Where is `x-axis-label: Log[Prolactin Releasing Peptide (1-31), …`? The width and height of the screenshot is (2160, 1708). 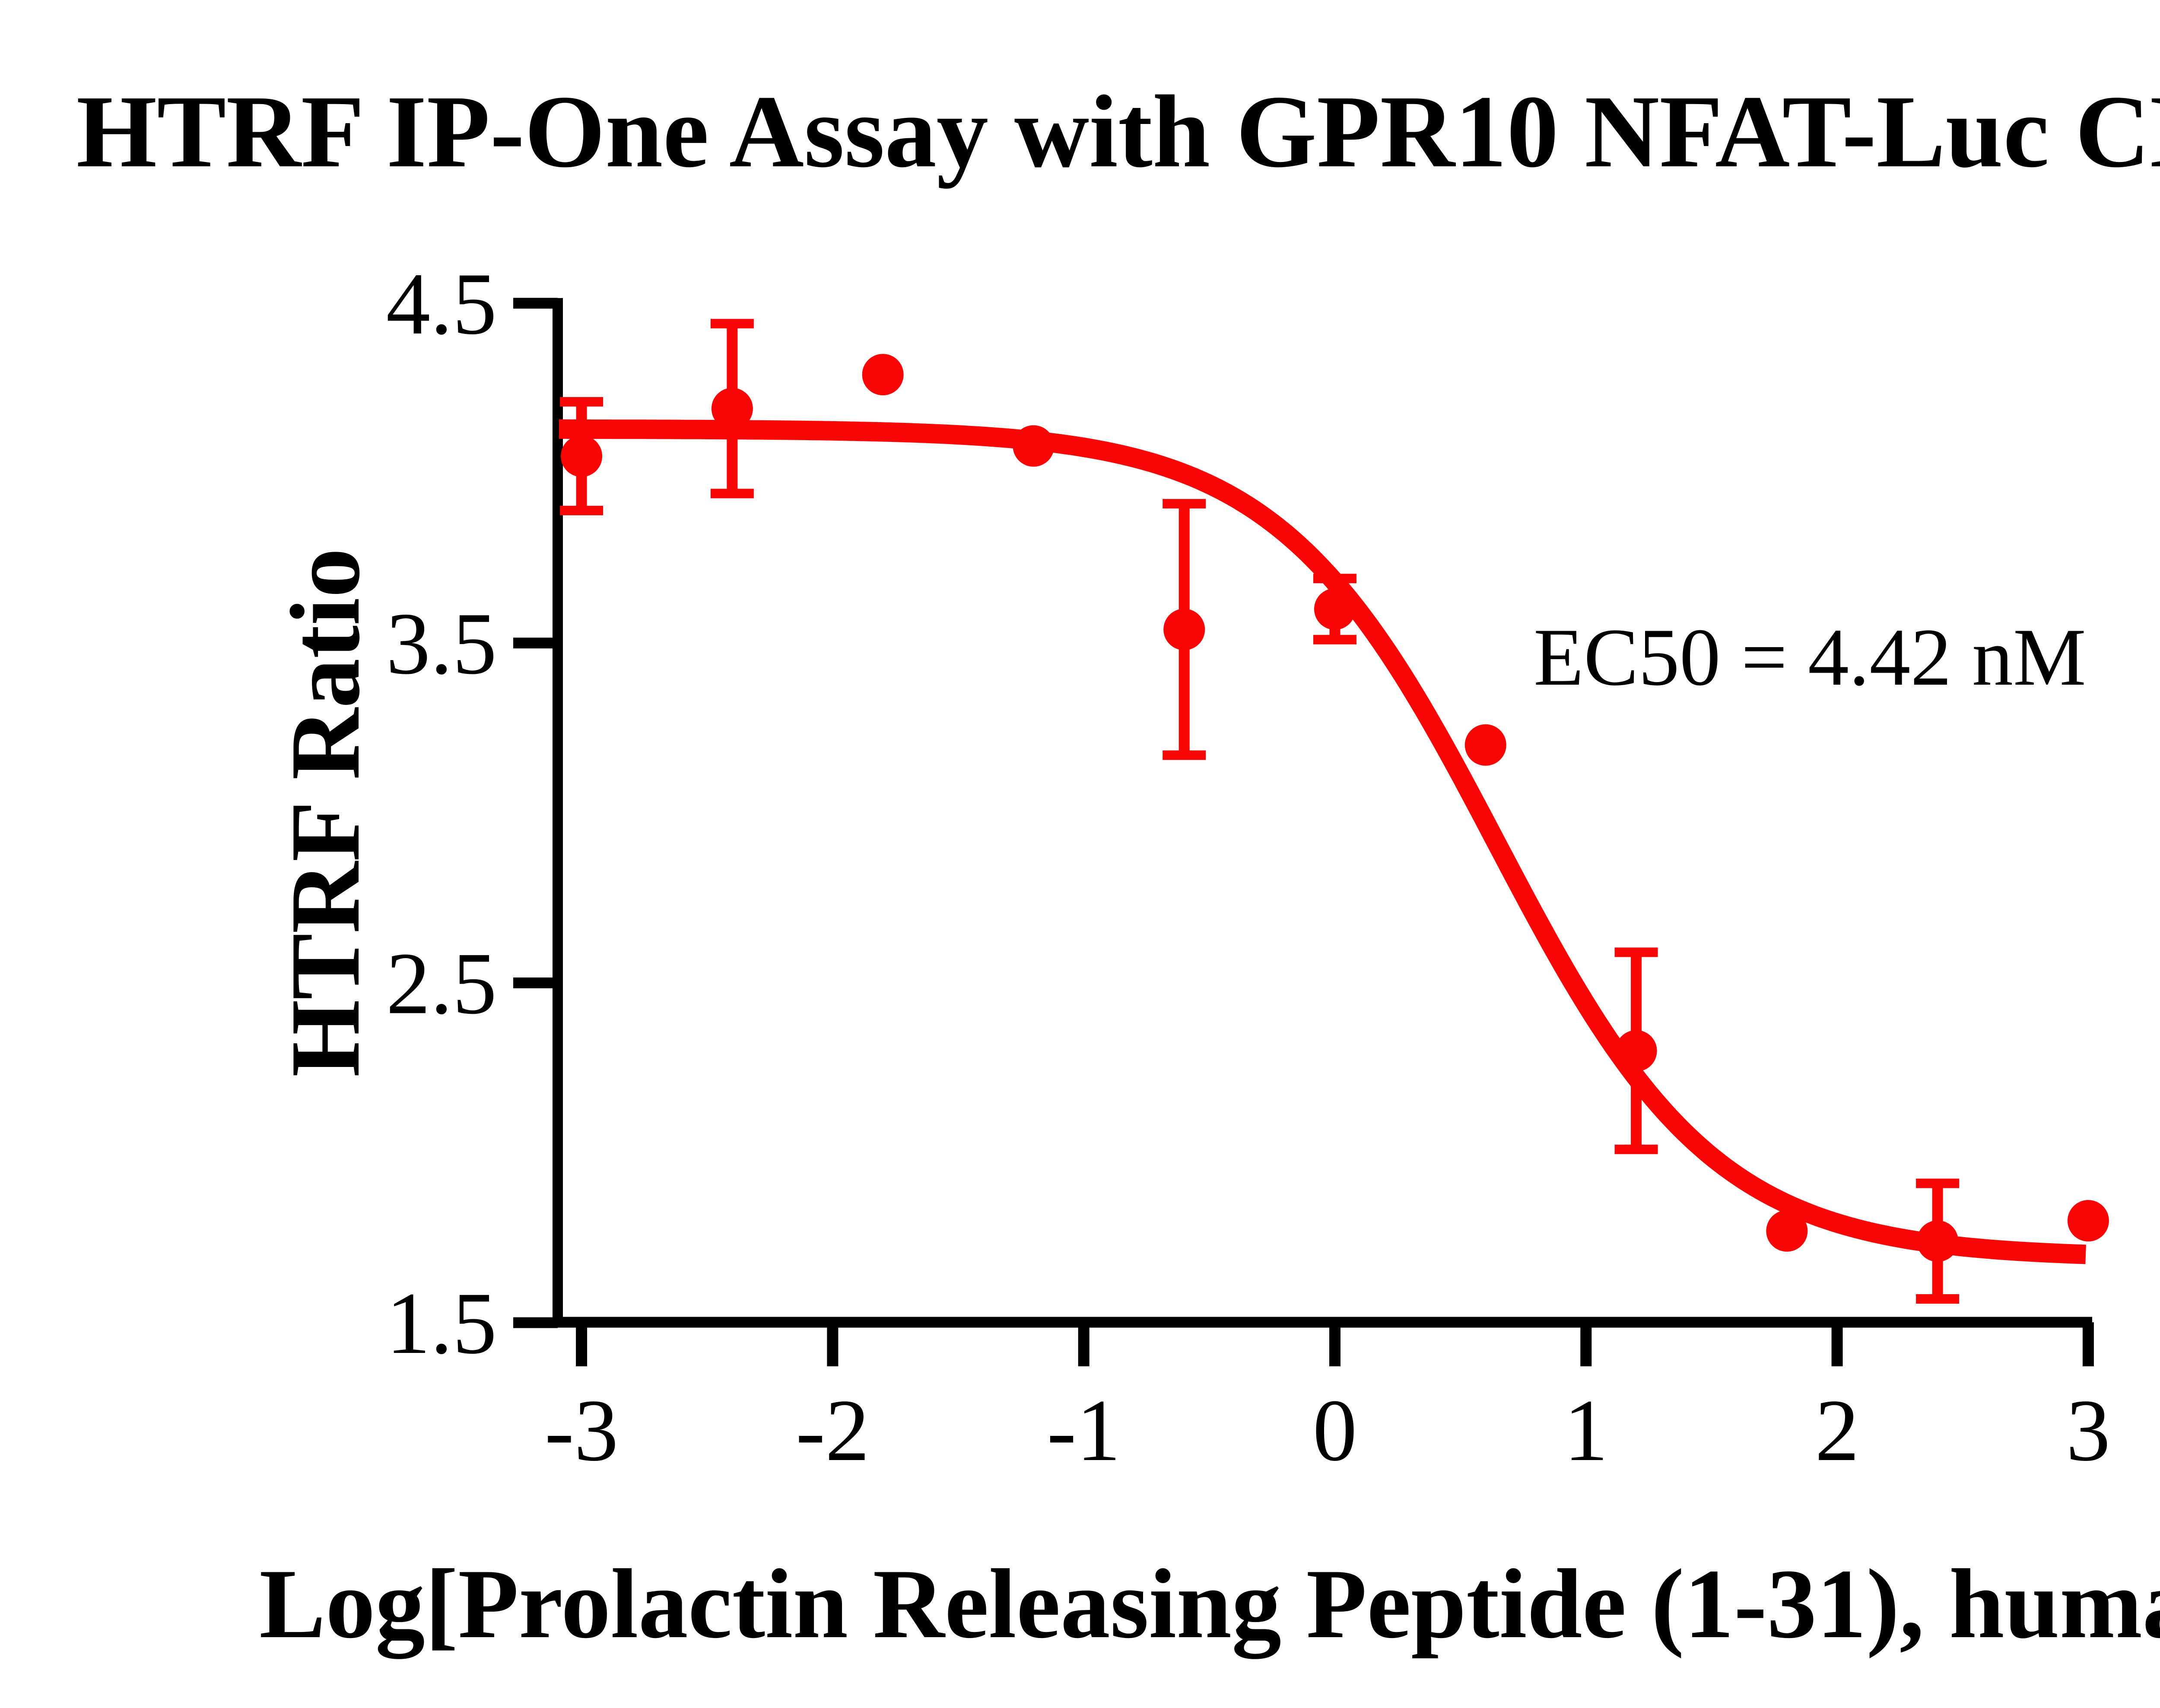 x-axis-label: Log[Prolactin Releasing Peptide (1-31), … is located at coordinates (1209, 1604).